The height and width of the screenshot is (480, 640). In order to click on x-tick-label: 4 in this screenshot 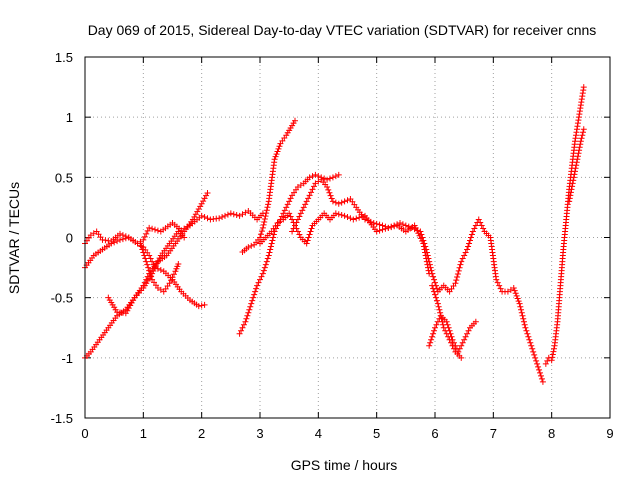, I will do `click(318, 433)`.